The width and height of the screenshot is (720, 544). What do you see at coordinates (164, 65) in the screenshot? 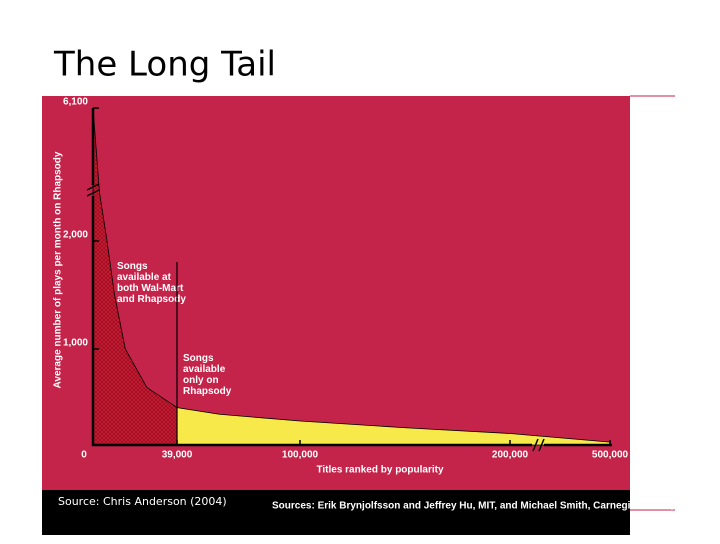
I see `slide-title: The Long Tail` at bounding box center [164, 65].